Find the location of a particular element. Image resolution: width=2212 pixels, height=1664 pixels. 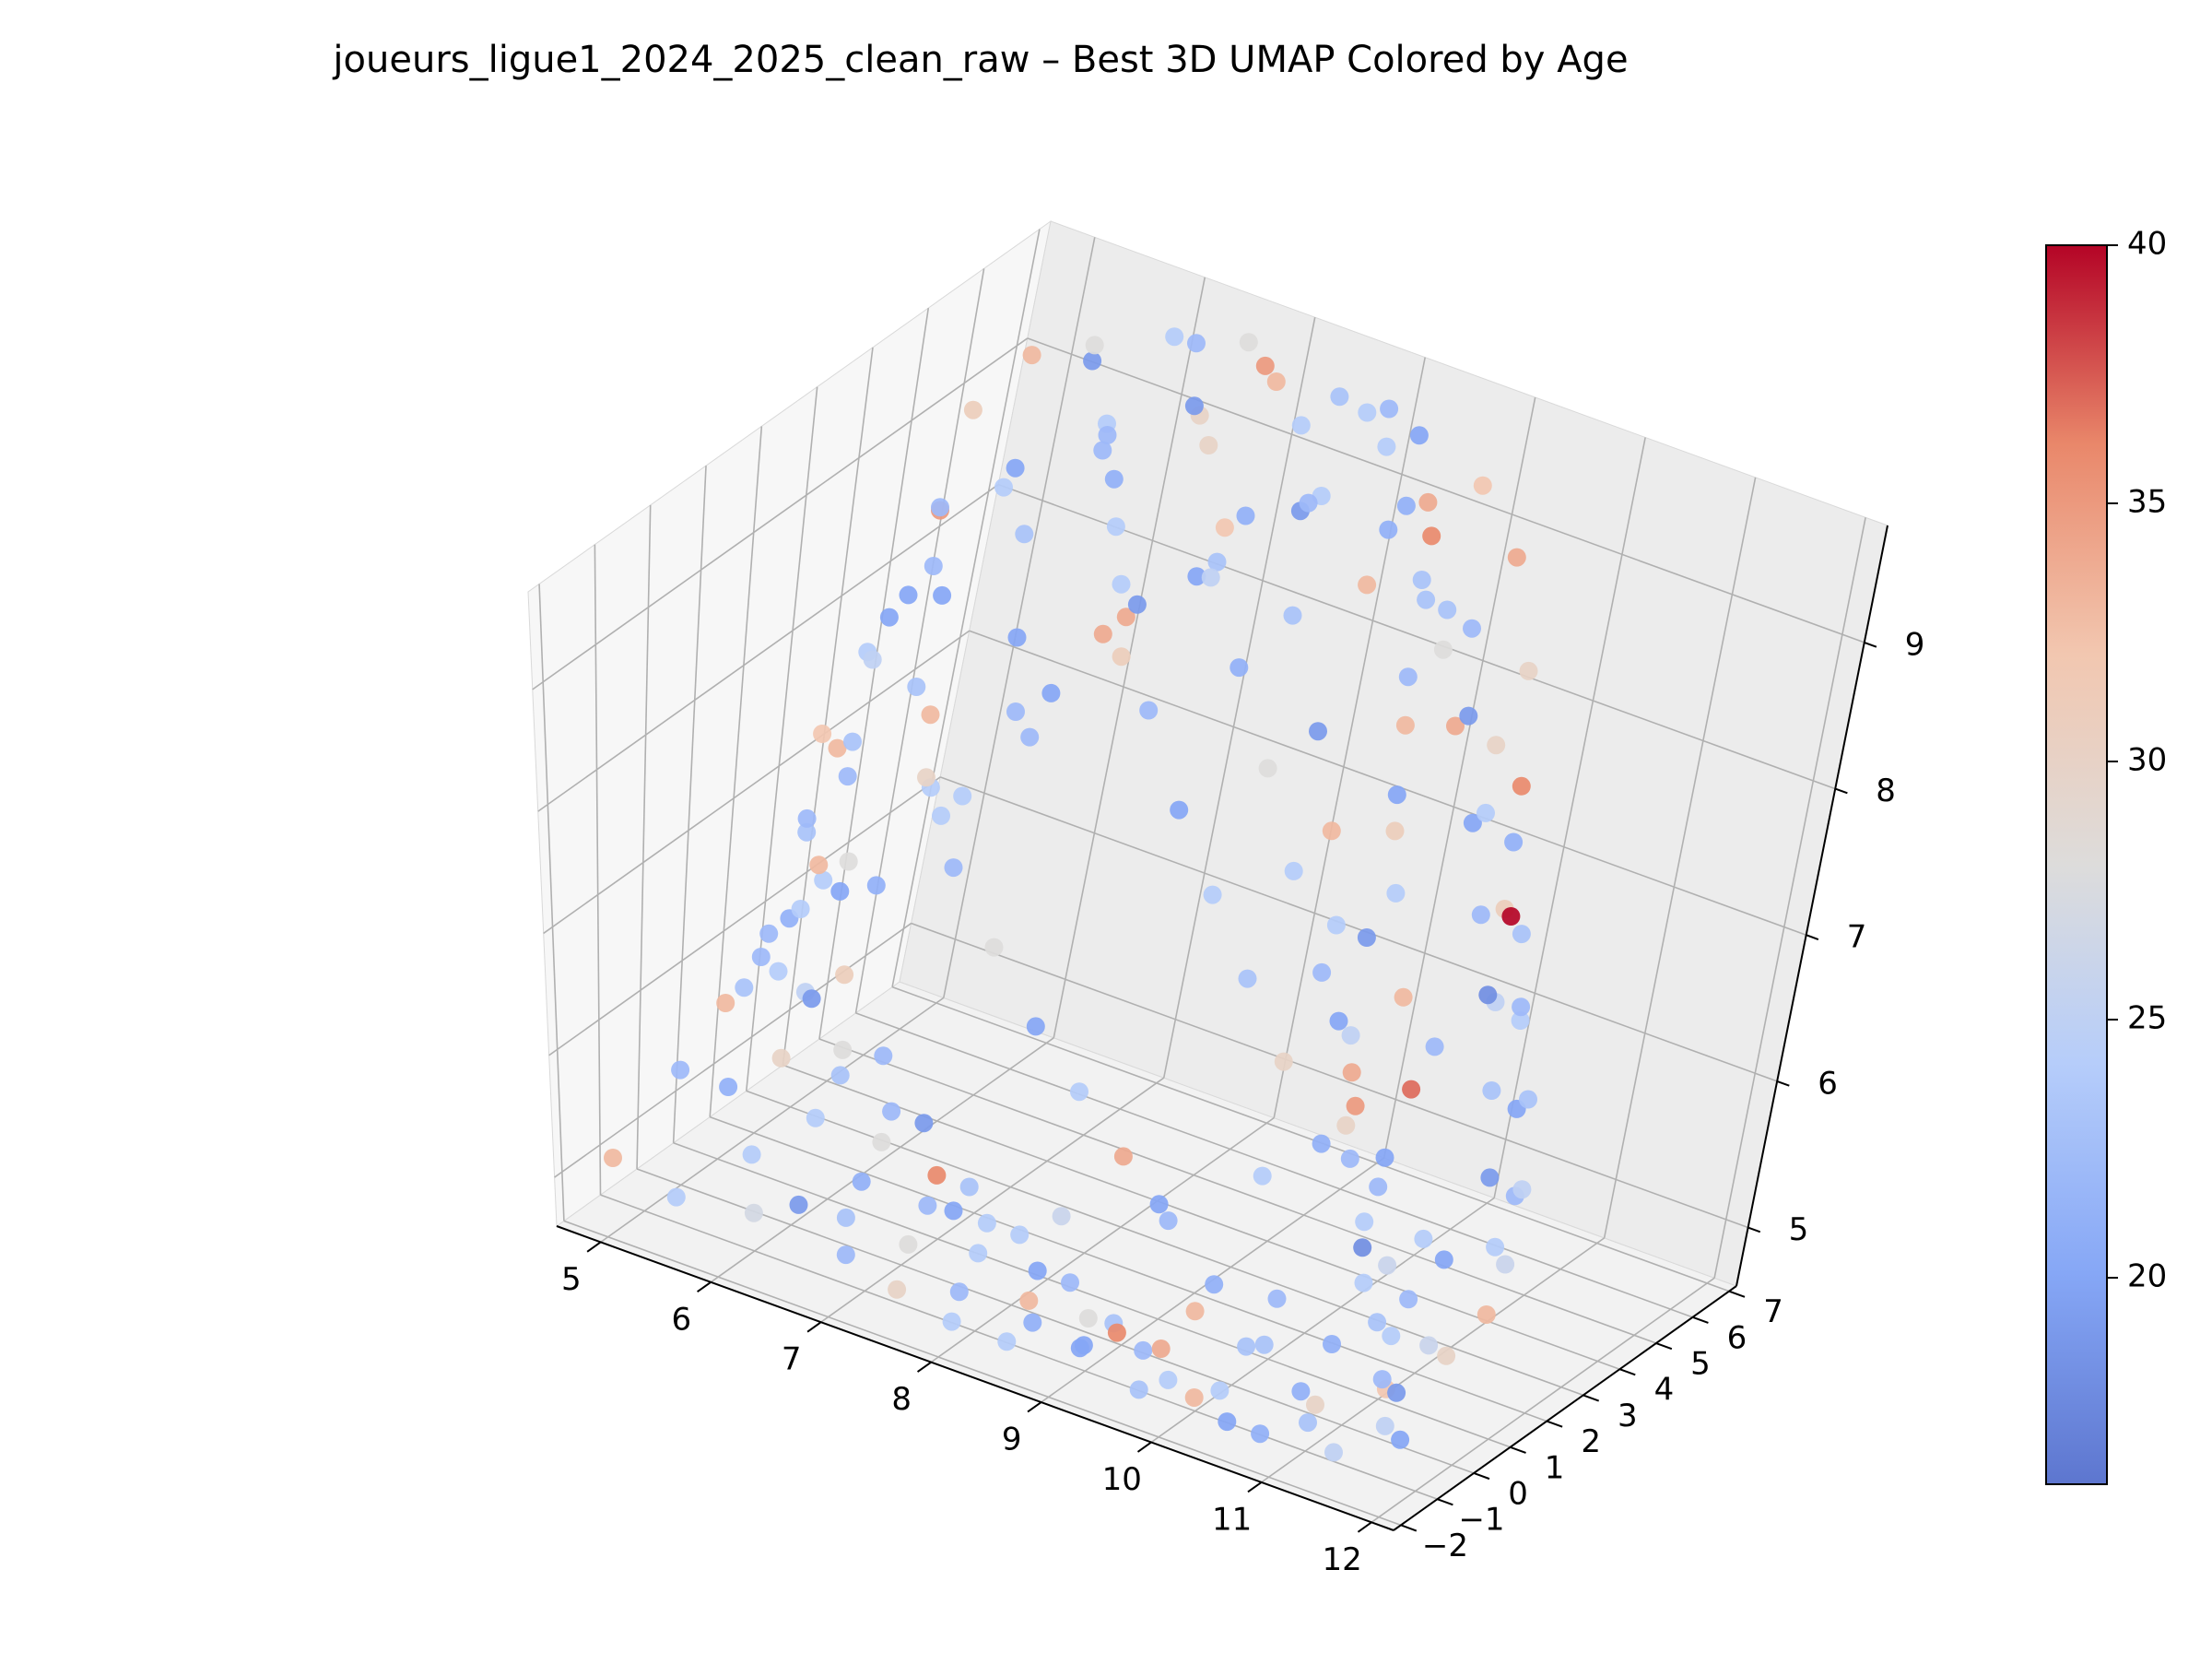

y-tick-label: 3 is located at coordinates (1628, 1416).